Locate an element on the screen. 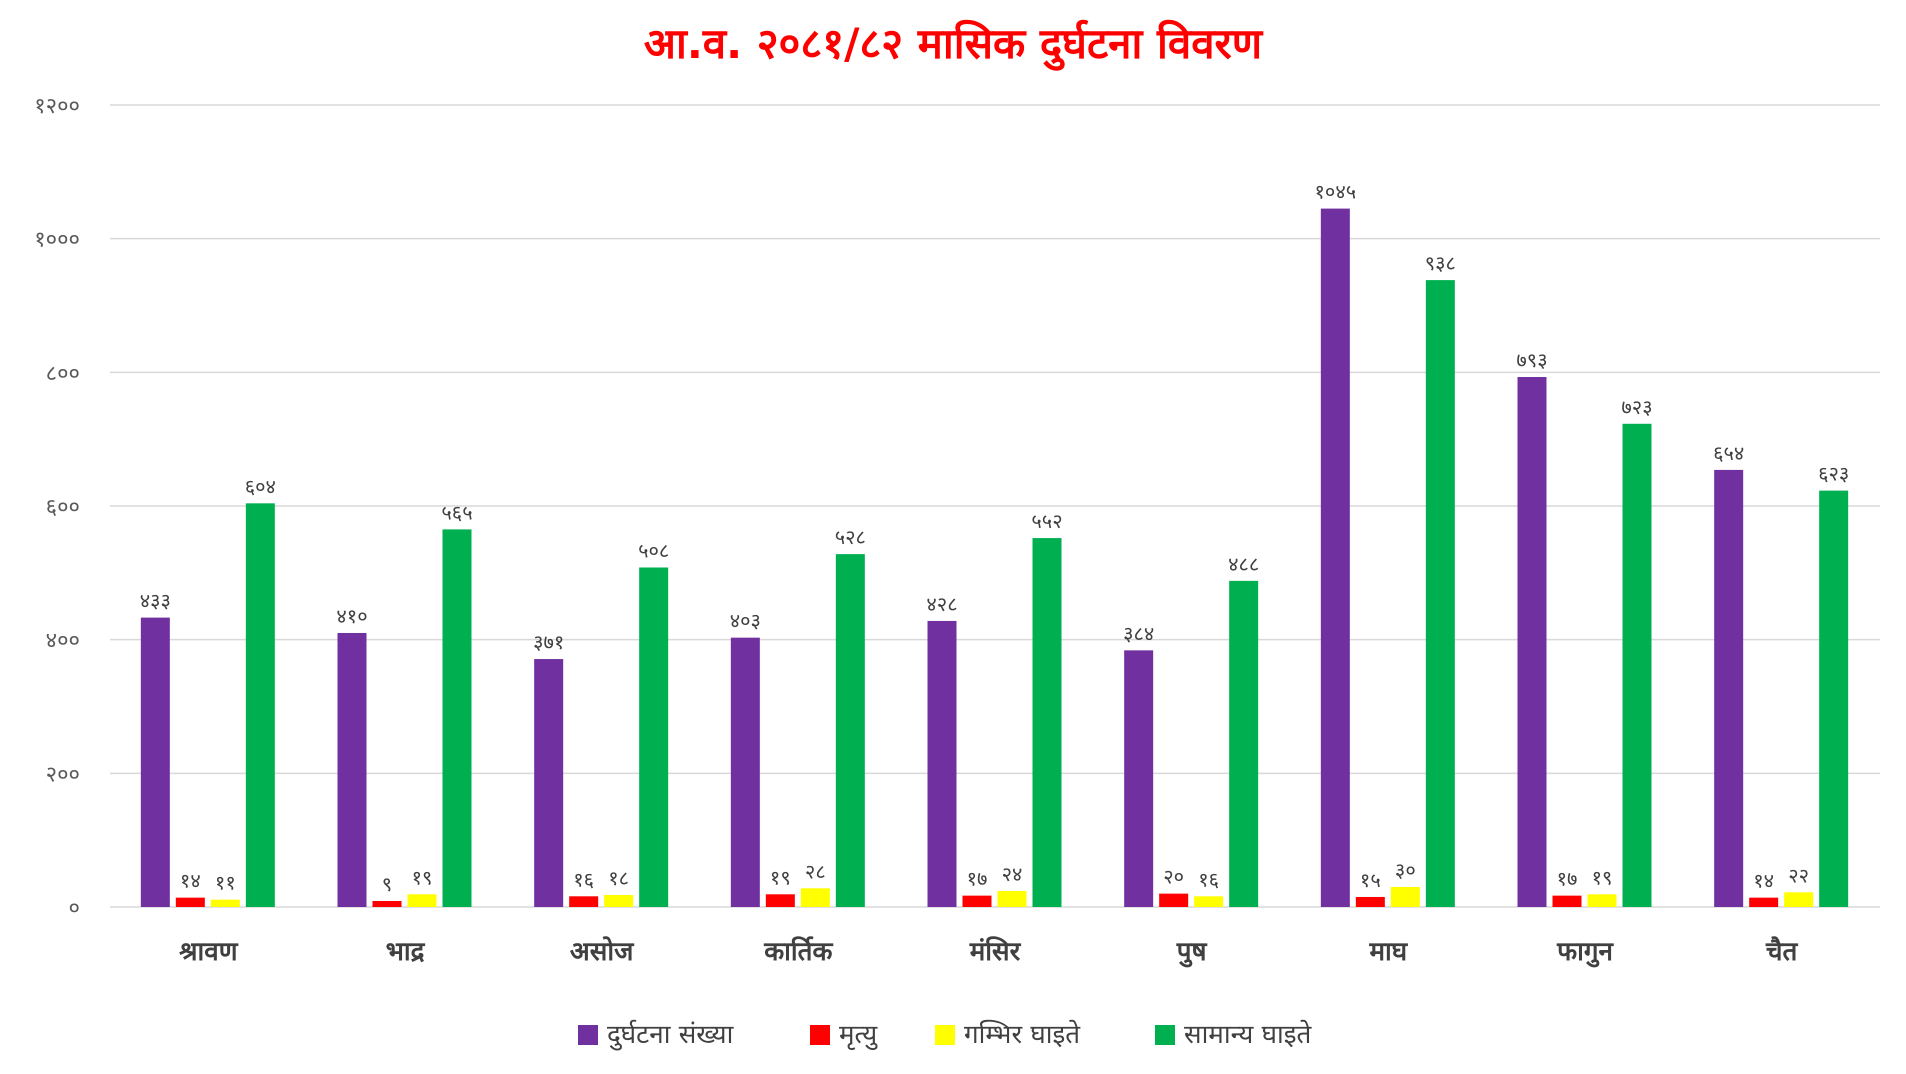 The width and height of the screenshot is (1906, 1074). x-tick-label: फागुन is located at coordinates (1585, 952).